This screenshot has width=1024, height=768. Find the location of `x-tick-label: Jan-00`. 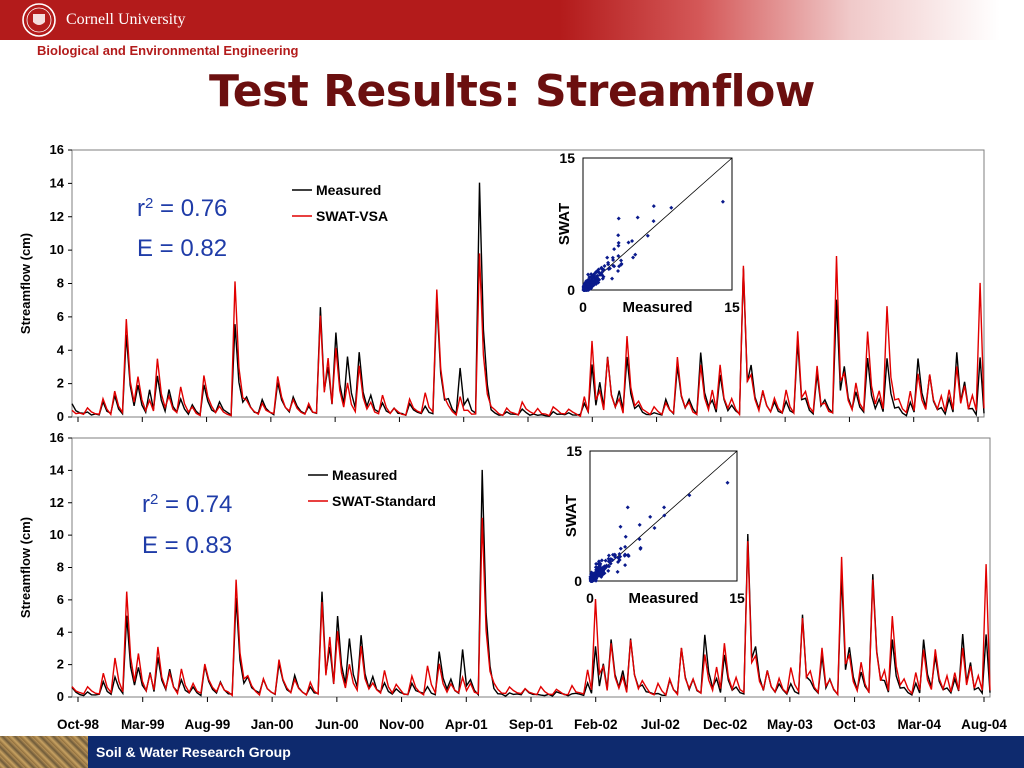

x-tick-label: Jan-00 is located at coordinates (272, 724).